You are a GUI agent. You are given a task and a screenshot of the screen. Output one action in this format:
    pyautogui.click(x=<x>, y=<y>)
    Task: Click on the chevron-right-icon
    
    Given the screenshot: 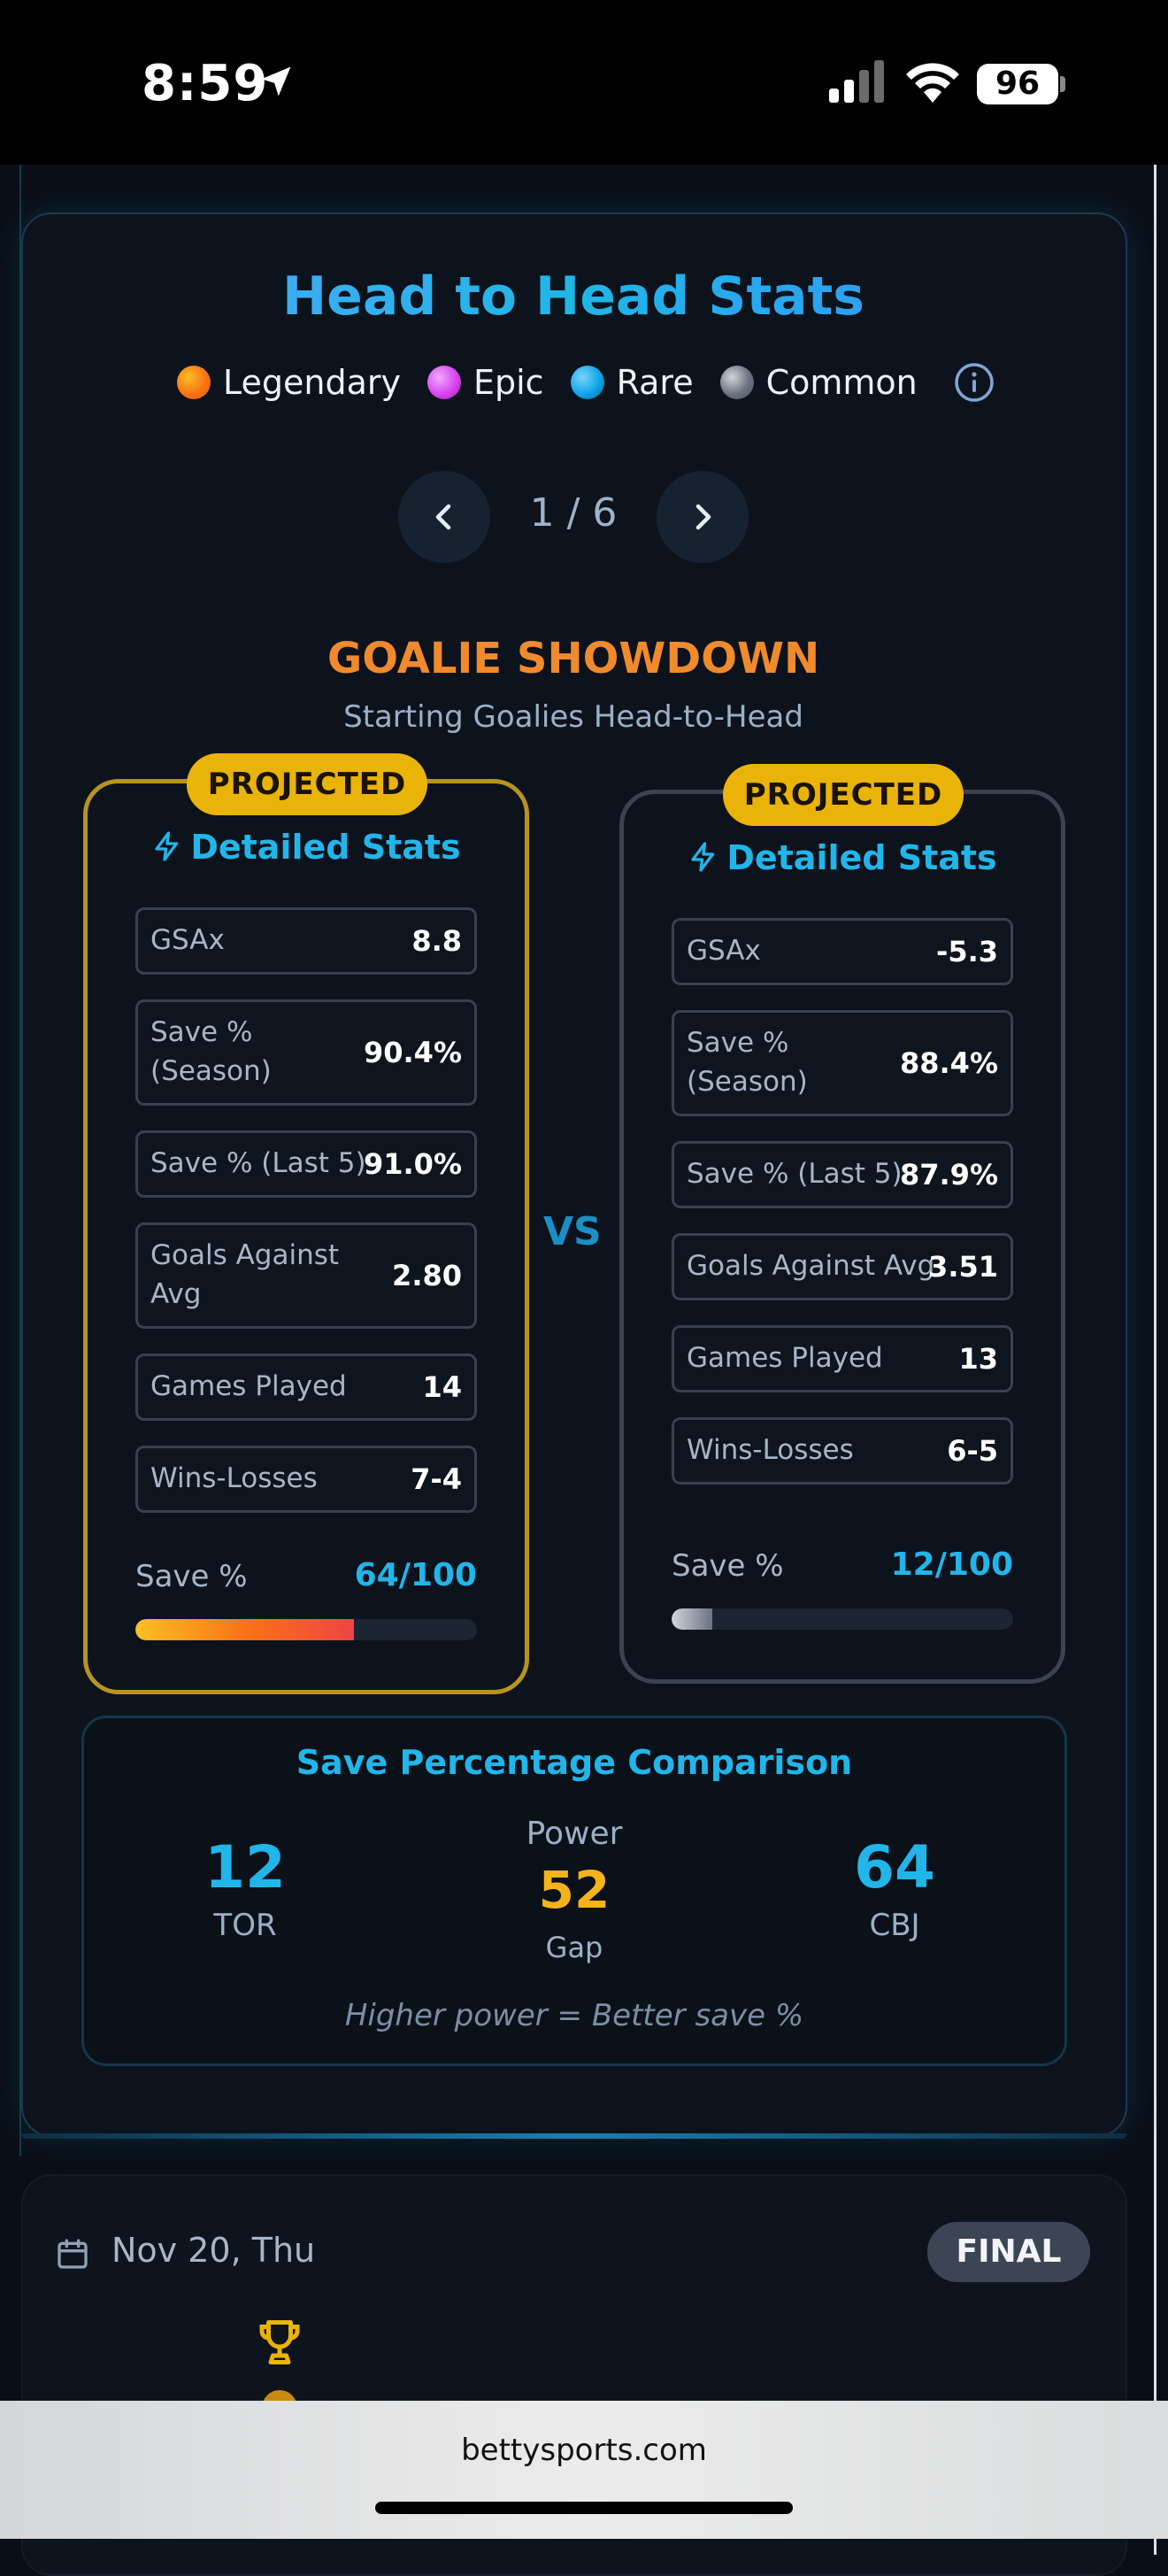 What is the action you would take?
    pyautogui.click(x=703, y=517)
    